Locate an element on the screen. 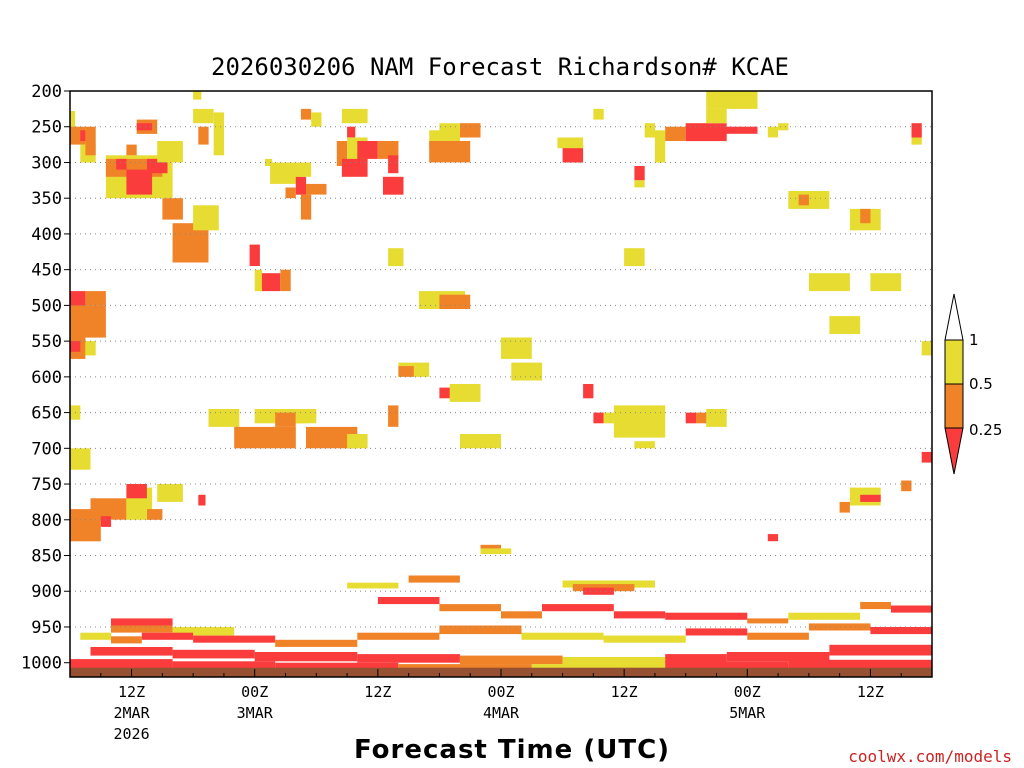 The width and height of the screenshot is (1024, 768). y-tick-label: 400 is located at coordinates (46, 235).